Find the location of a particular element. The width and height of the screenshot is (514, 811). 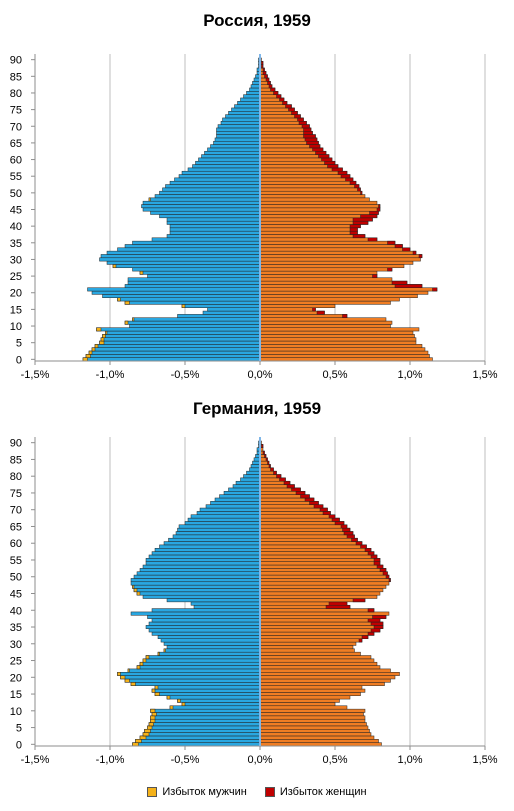

y-tick-label: 65 is located at coordinates (16, 527).